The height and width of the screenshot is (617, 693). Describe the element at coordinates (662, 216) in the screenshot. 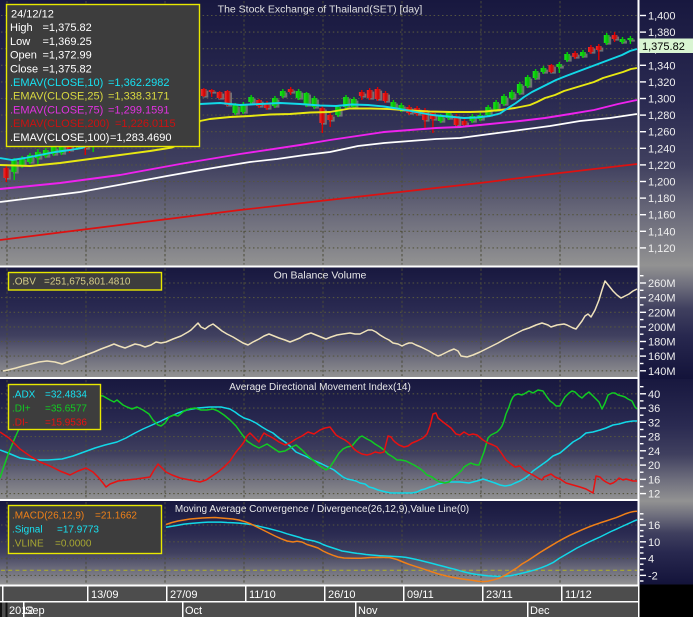

I see `svg-text: 1,160` at that location.